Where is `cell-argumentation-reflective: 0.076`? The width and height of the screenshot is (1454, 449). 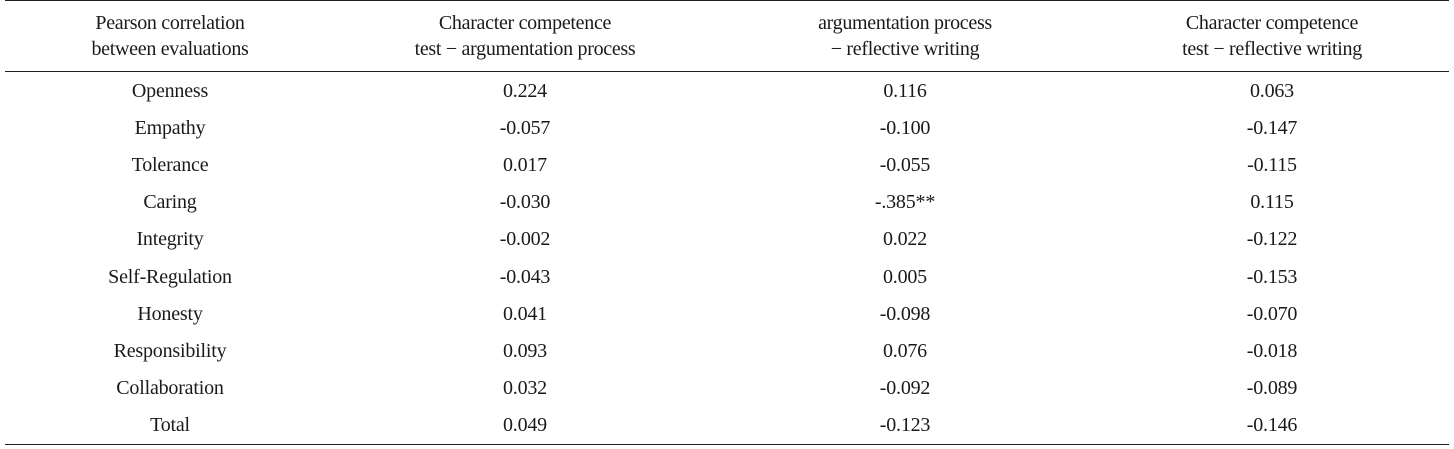
cell-argumentation-reflective: 0.076 is located at coordinates (904, 350).